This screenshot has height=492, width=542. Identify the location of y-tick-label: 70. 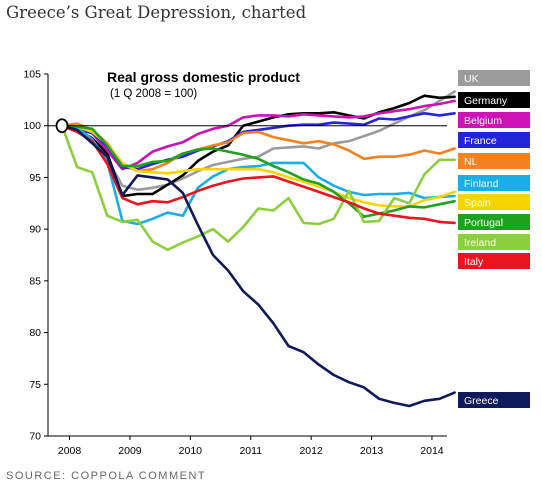
(35, 437).